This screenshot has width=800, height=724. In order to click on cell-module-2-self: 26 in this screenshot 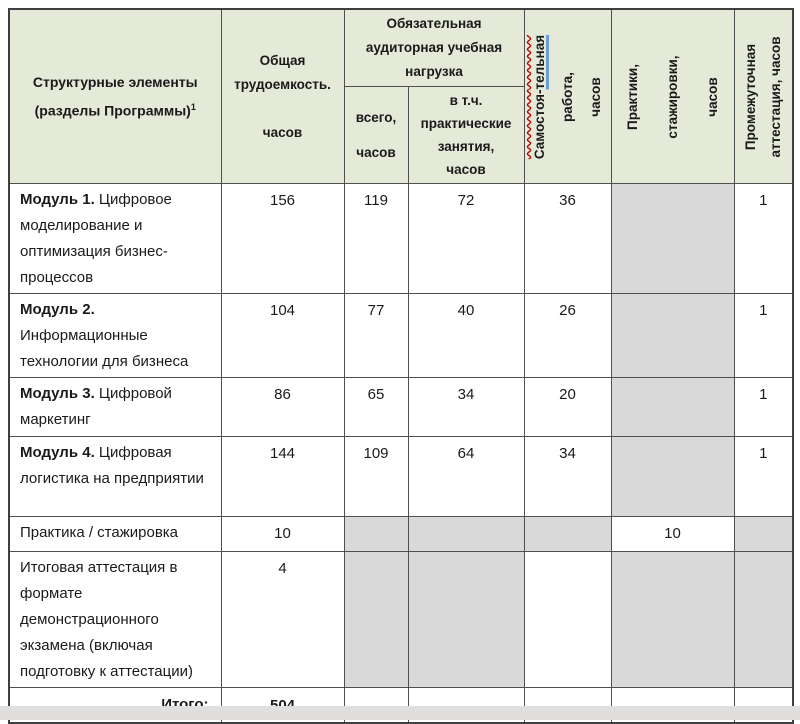, I will do `click(567, 335)`.